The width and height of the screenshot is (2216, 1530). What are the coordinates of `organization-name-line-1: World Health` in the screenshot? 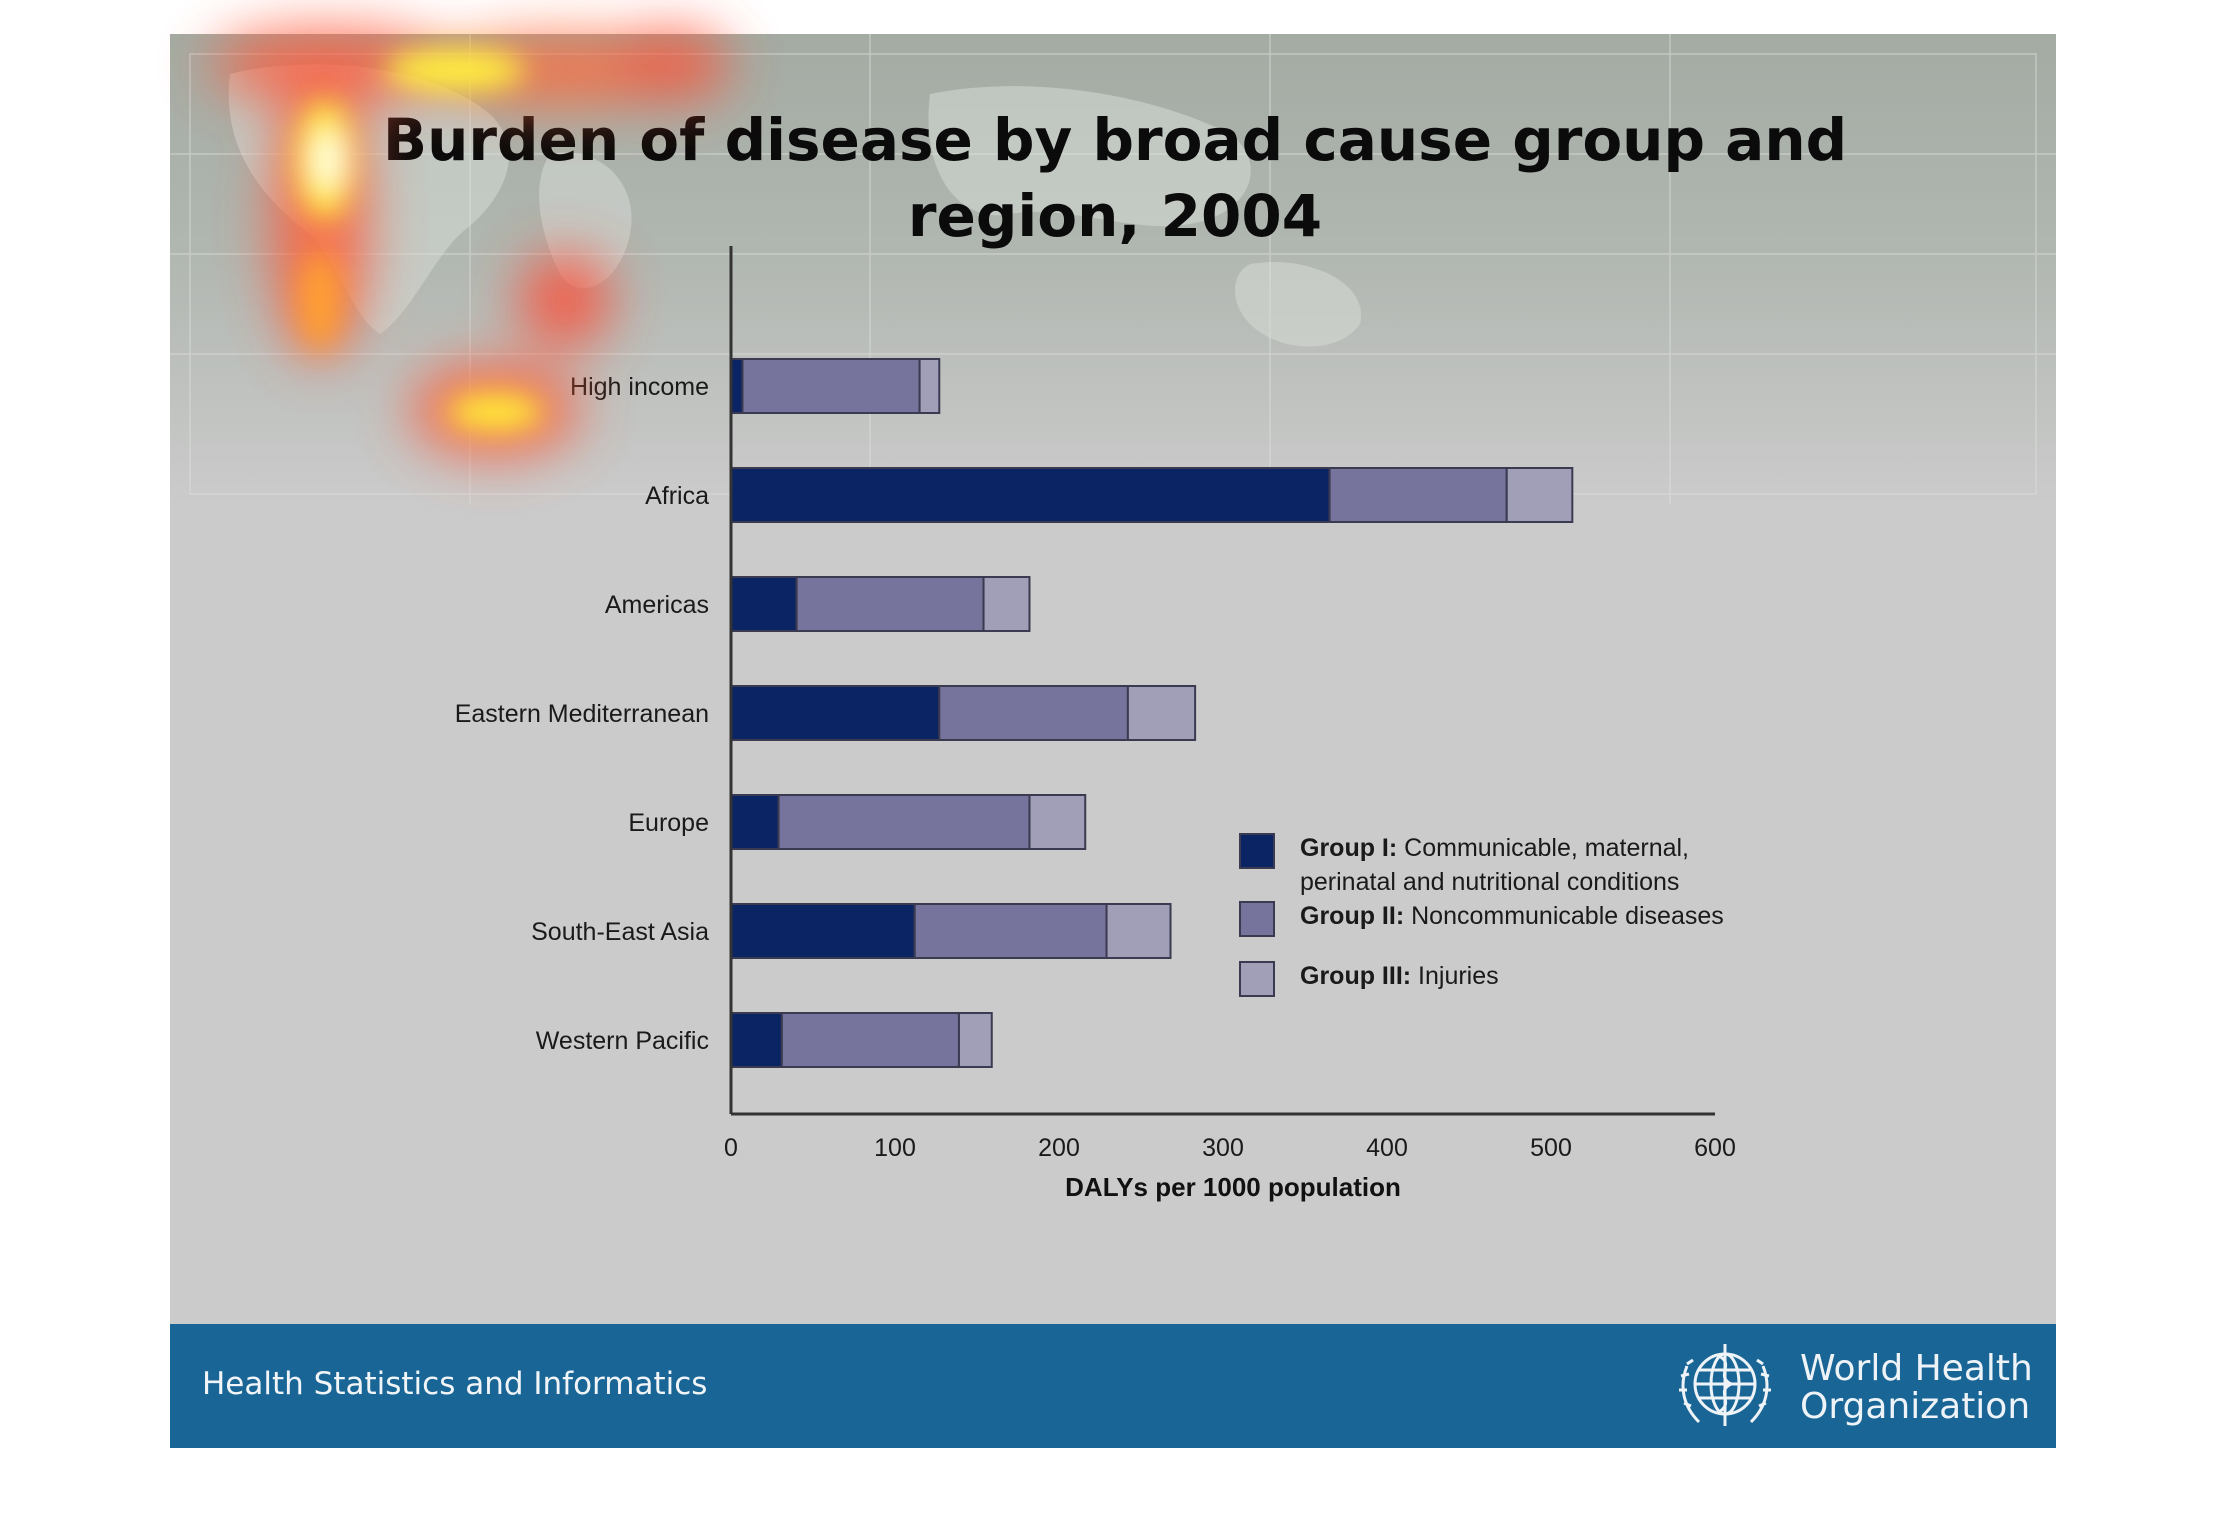 It's located at (1916, 1368).